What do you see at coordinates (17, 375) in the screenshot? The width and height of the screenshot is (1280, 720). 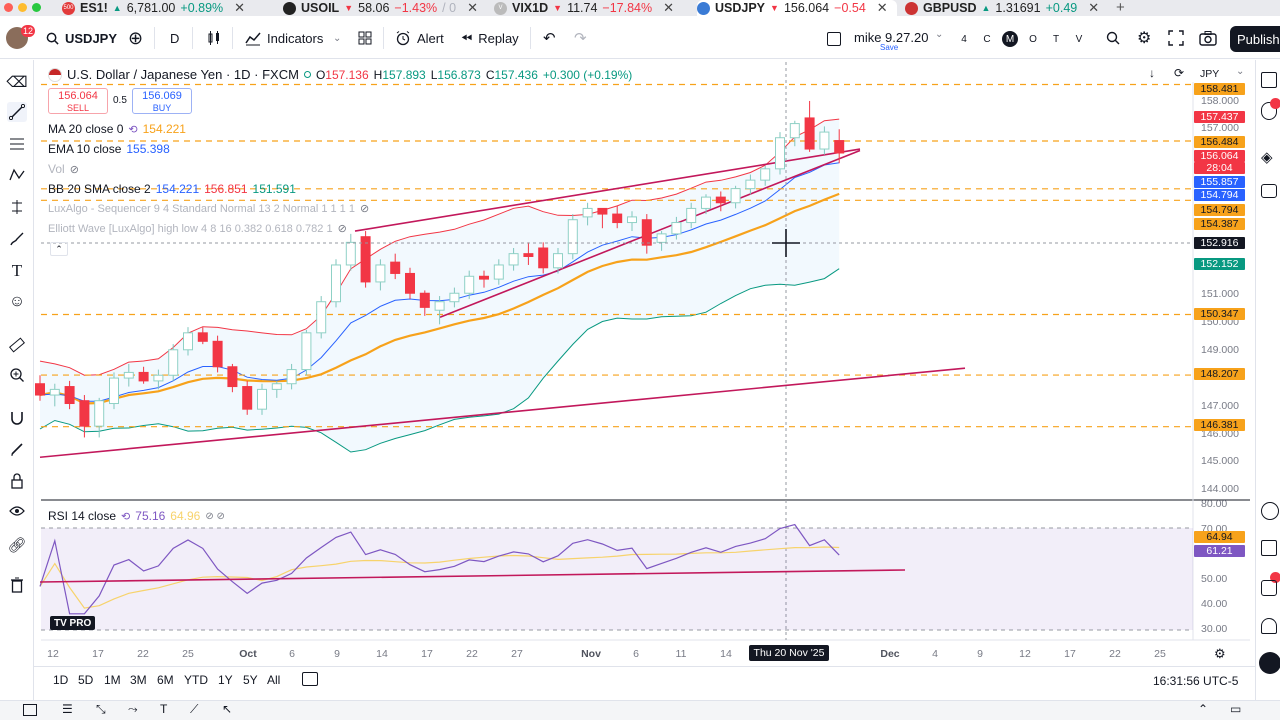 I see `zoom-in-icon` at bounding box center [17, 375].